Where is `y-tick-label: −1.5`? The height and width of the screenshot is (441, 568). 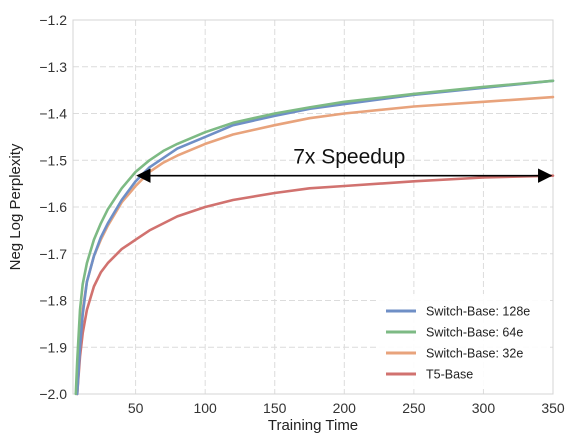 y-tick-label: −1.5 is located at coordinates (53, 160).